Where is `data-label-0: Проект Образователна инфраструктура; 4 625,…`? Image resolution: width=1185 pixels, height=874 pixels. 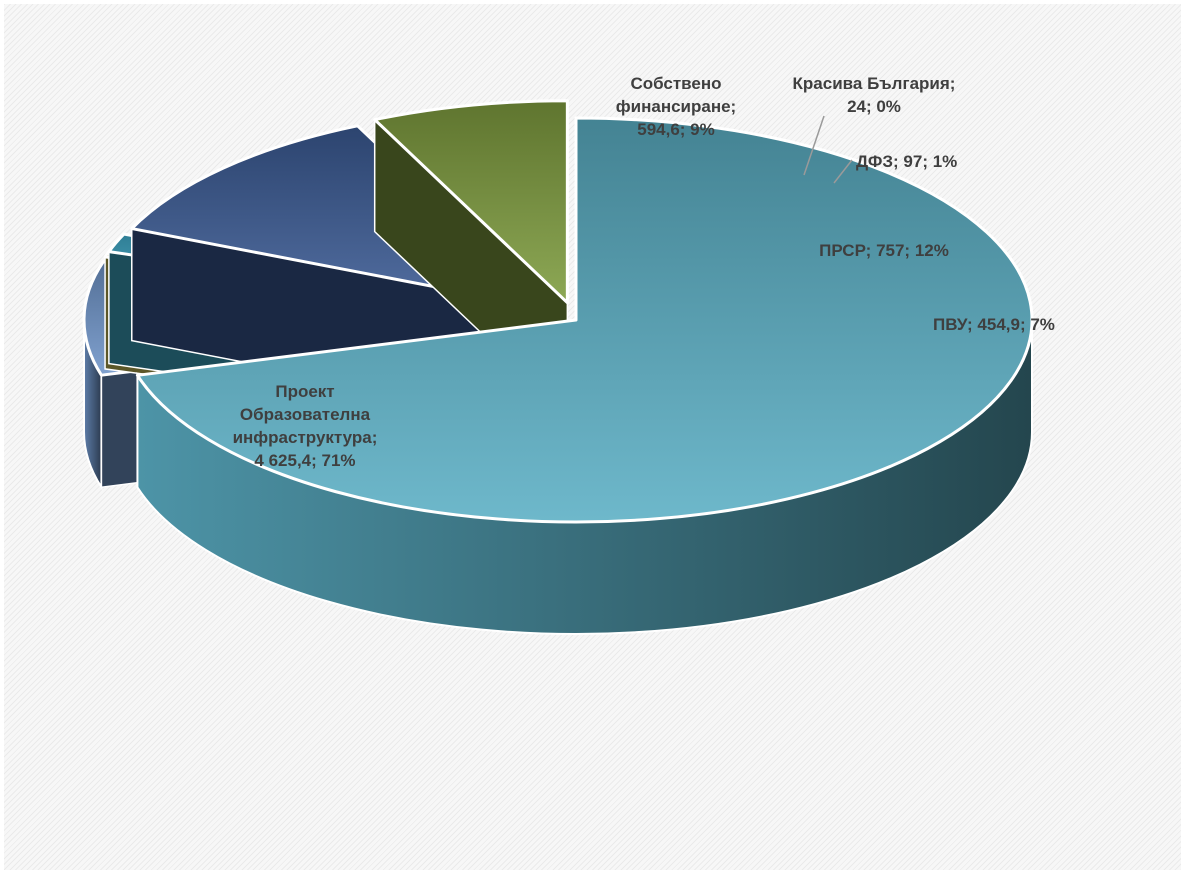 data-label-0: Проект Образователна инфраструктура; 4 625,… is located at coordinates (305, 426).